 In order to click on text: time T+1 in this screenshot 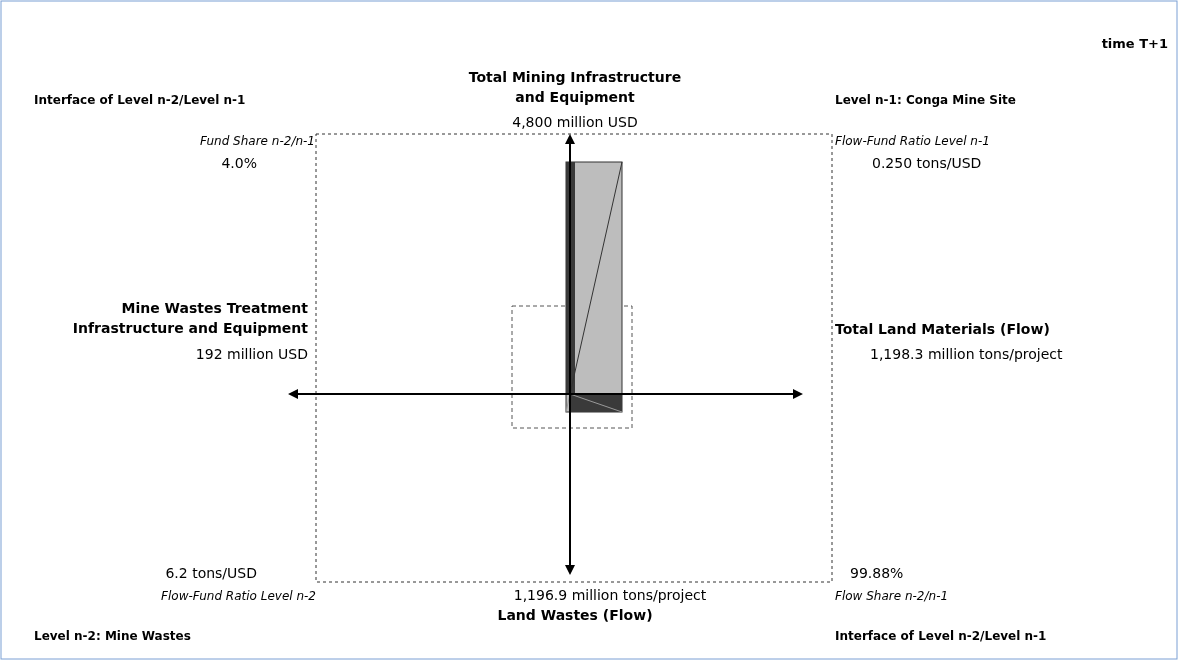, I will do `click(1134, 43)`.